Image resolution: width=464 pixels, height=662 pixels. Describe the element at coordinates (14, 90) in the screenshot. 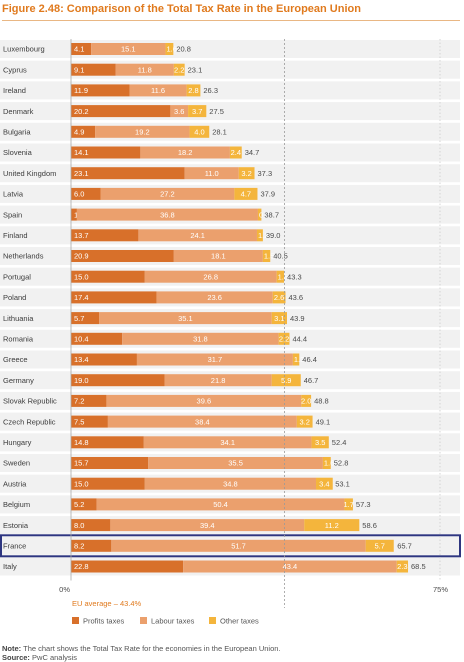

I see `category-label-ireland: Ireland` at that location.